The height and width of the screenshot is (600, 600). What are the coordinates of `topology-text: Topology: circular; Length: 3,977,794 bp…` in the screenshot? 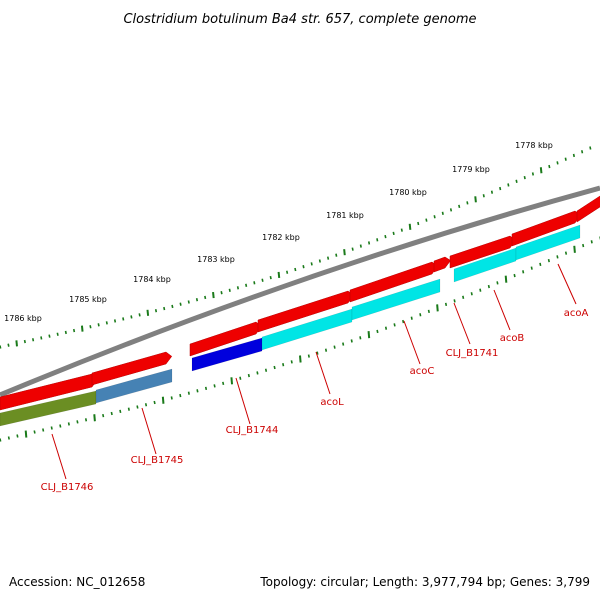 It's located at (424, 582).